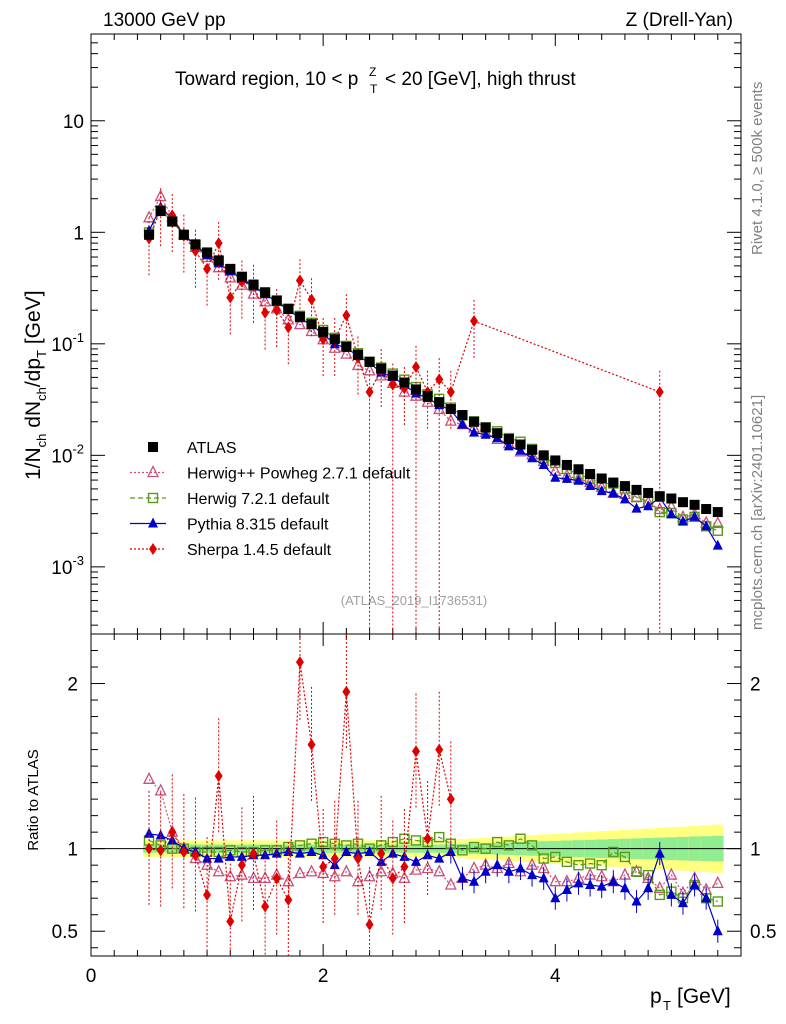 The height and width of the screenshot is (1024, 786). Describe the element at coordinates (73, 122) in the screenshot. I see `y-tick-label: 10` at that location.